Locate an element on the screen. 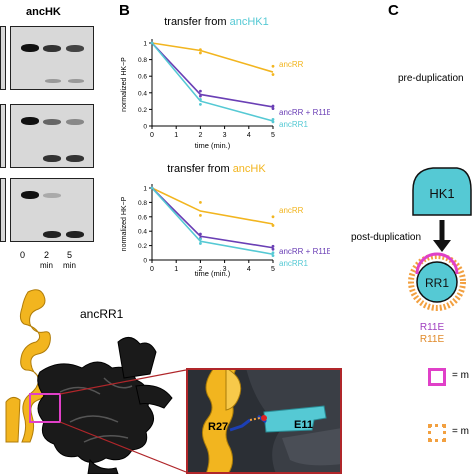 Image resolution: width=474 pixels, height=474 pixels. zoom-hbond is located at coordinates (255, 419).